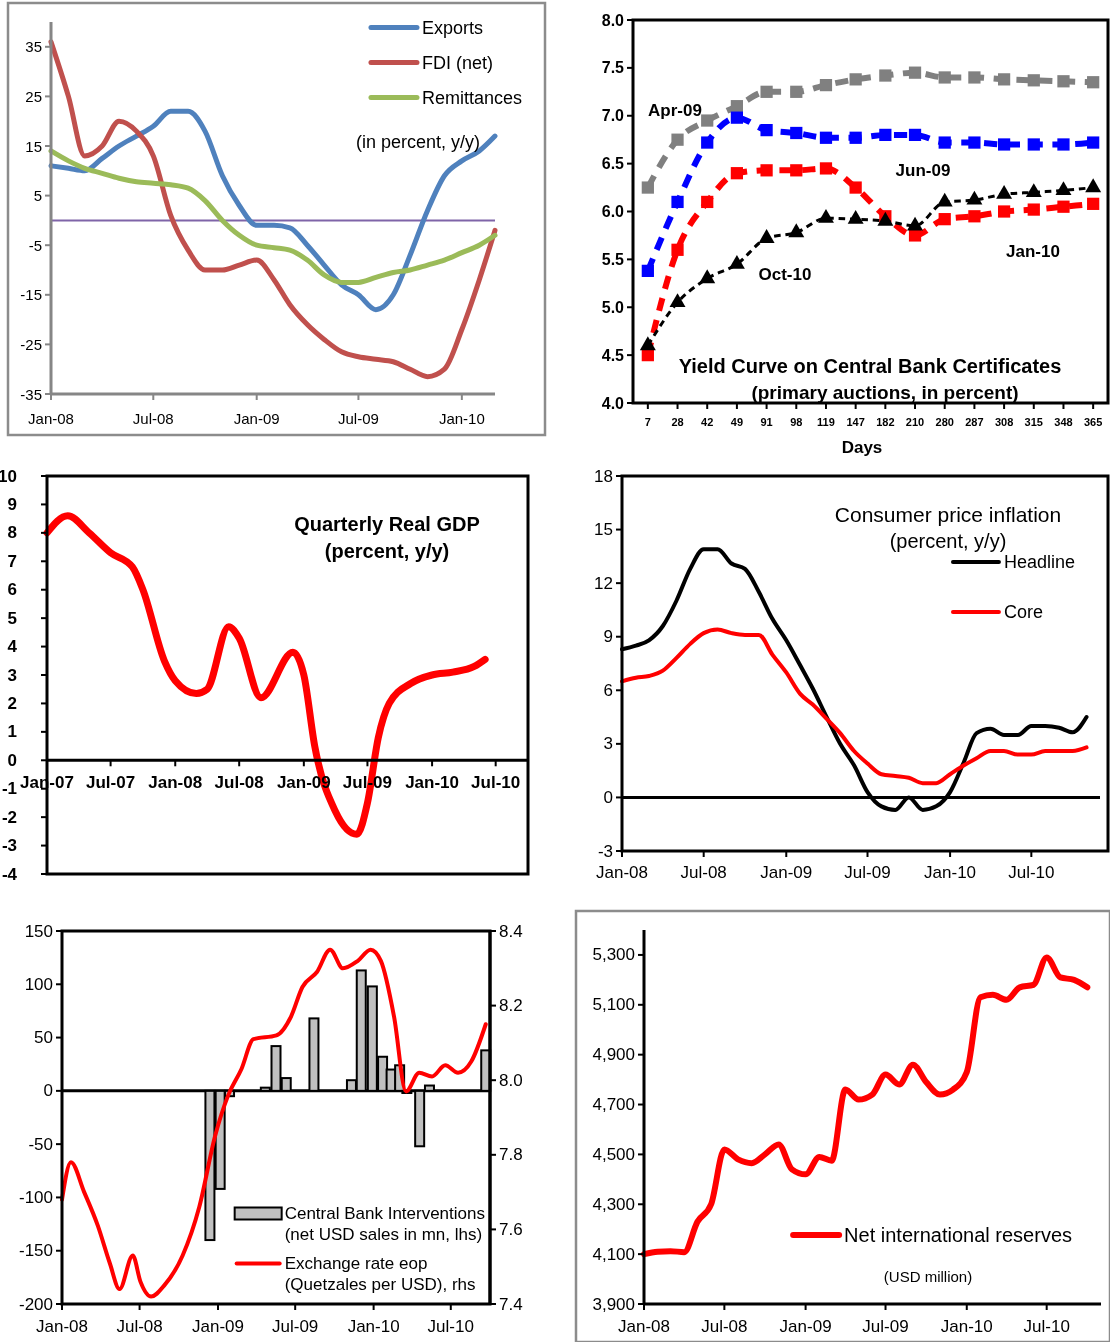  Describe the element at coordinates (613, 307) in the screenshot. I see `y-tick-label: 5.0` at that location.